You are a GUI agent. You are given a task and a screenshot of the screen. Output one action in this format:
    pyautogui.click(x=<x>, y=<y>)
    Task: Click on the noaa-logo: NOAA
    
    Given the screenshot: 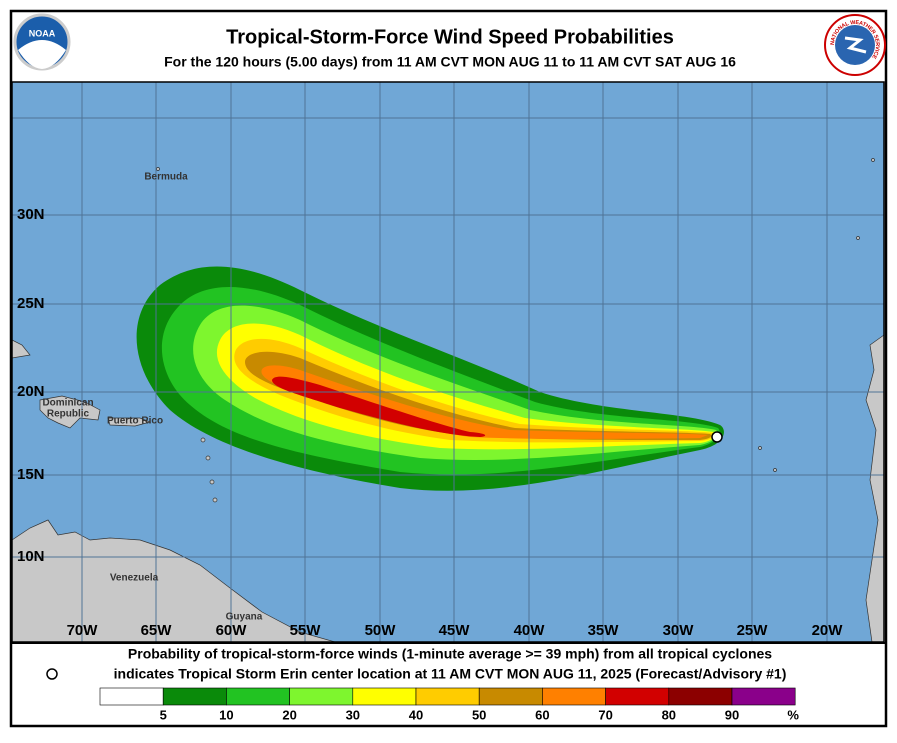 What is the action you would take?
    pyautogui.click(x=42, y=42)
    